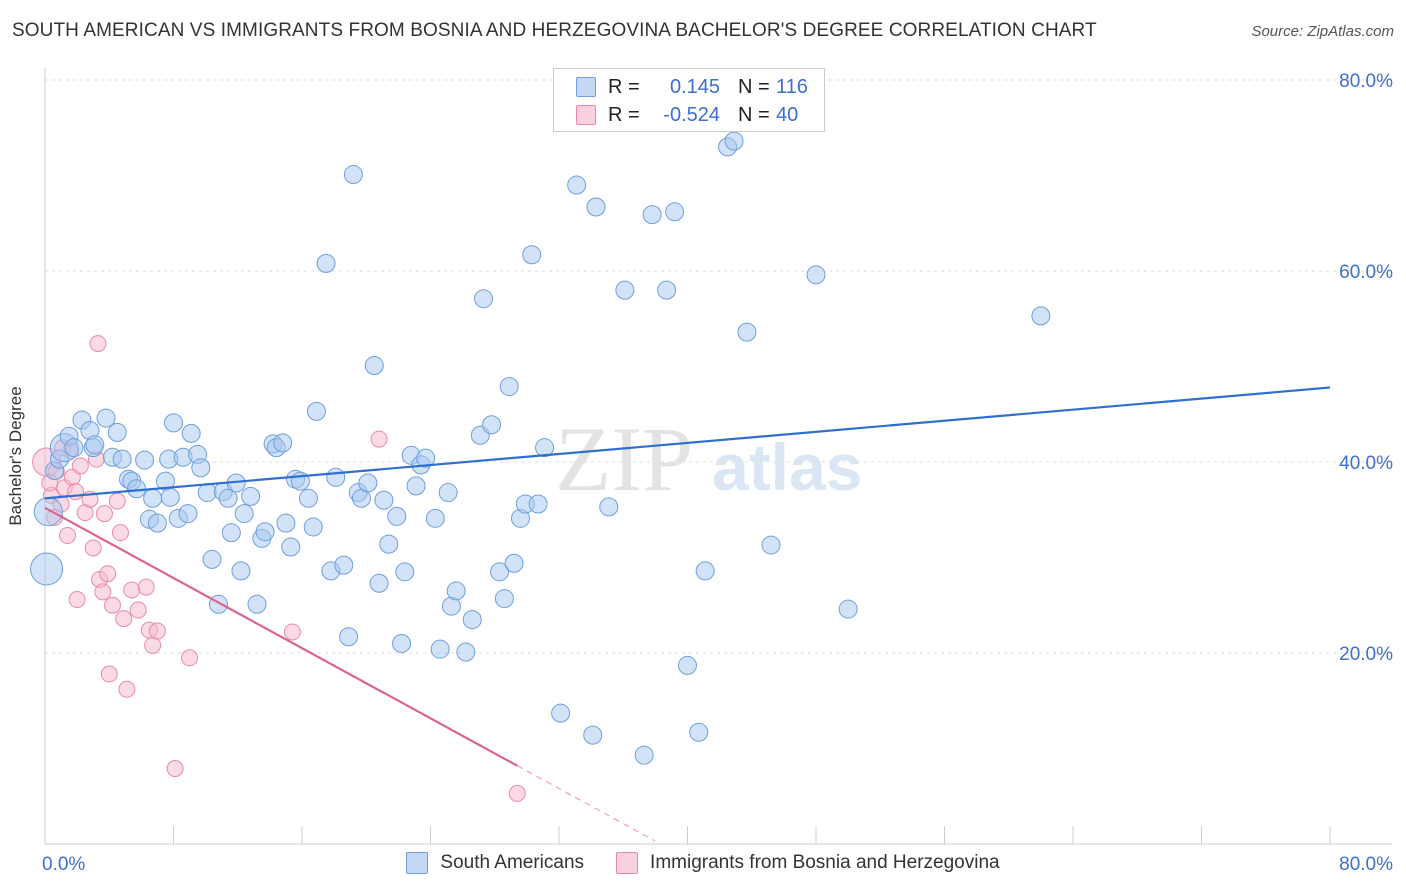 This screenshot has height=892, width=1406. What do you see at coordinates (627, 863) in the screenshot?
I see `legend-swatch-pink` at bounding box center [627, 863].